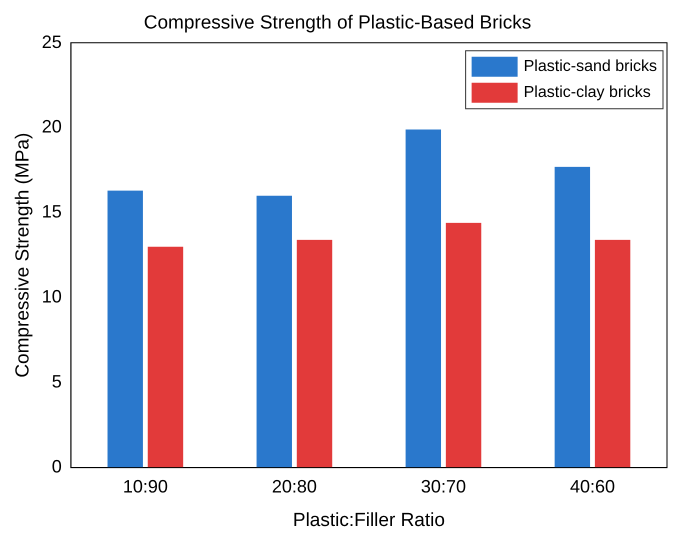  I want to click on x-tick-label: 40:60, so click(592, 486).